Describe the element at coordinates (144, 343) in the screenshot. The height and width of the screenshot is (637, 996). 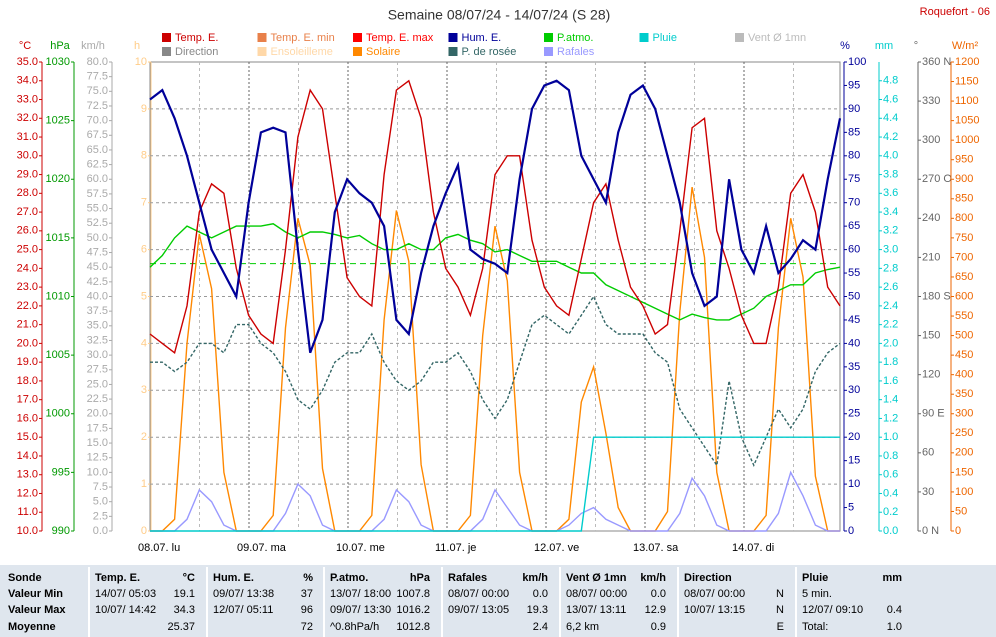
I see `tick-label: 4` at that location.